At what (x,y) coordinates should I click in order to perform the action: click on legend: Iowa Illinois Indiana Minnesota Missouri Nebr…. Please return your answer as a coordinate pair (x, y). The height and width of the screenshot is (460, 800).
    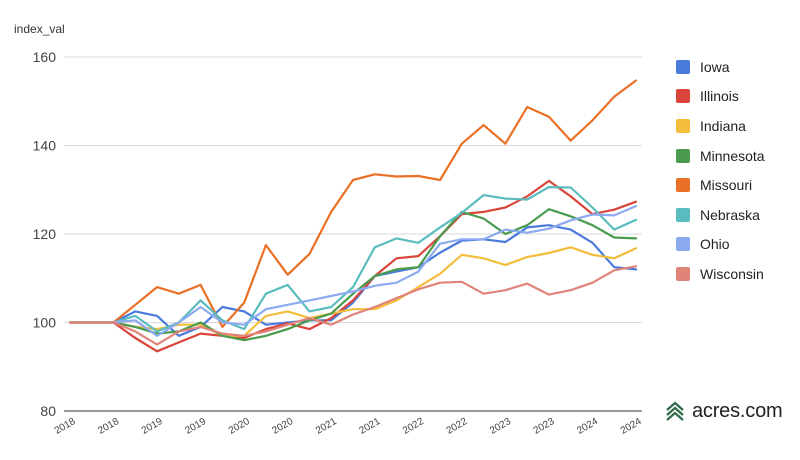
    Looking at the image, I should click on (720, 170).